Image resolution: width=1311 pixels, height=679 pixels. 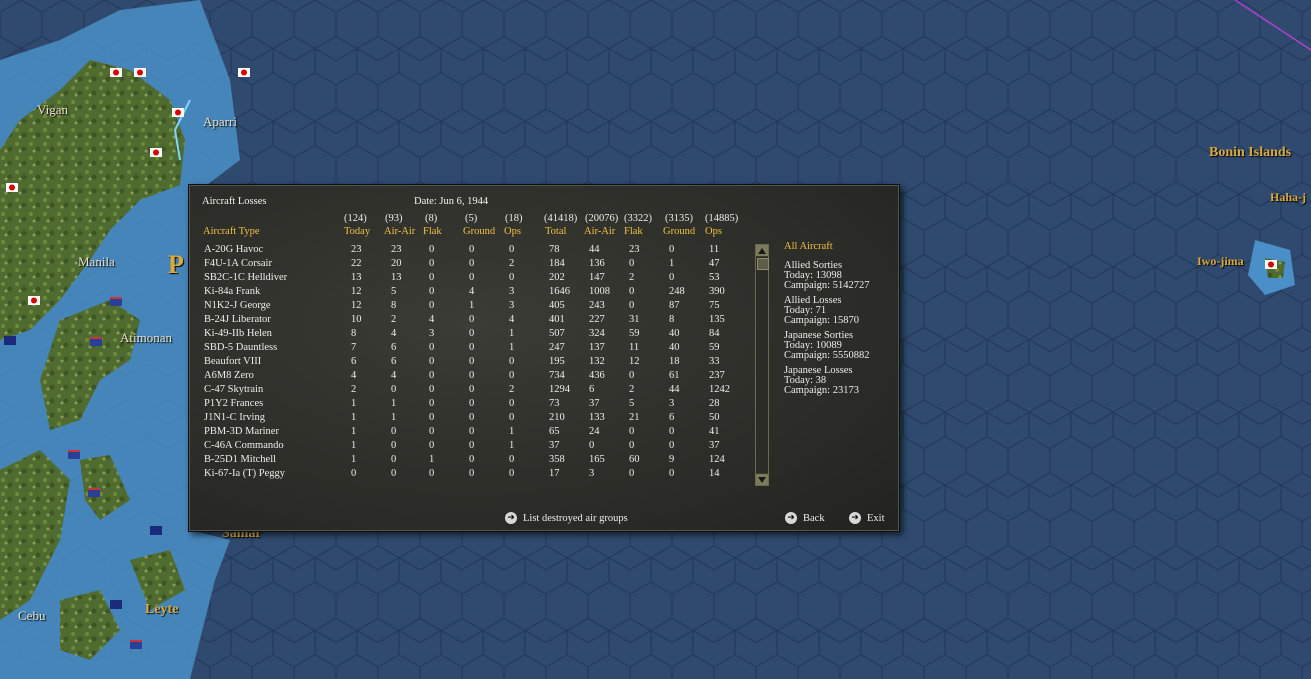 What do you see at coordinates (220, 121) in the screenshot?
I see `map-label-aparri: Aparri` at bounding box center [220, 121].